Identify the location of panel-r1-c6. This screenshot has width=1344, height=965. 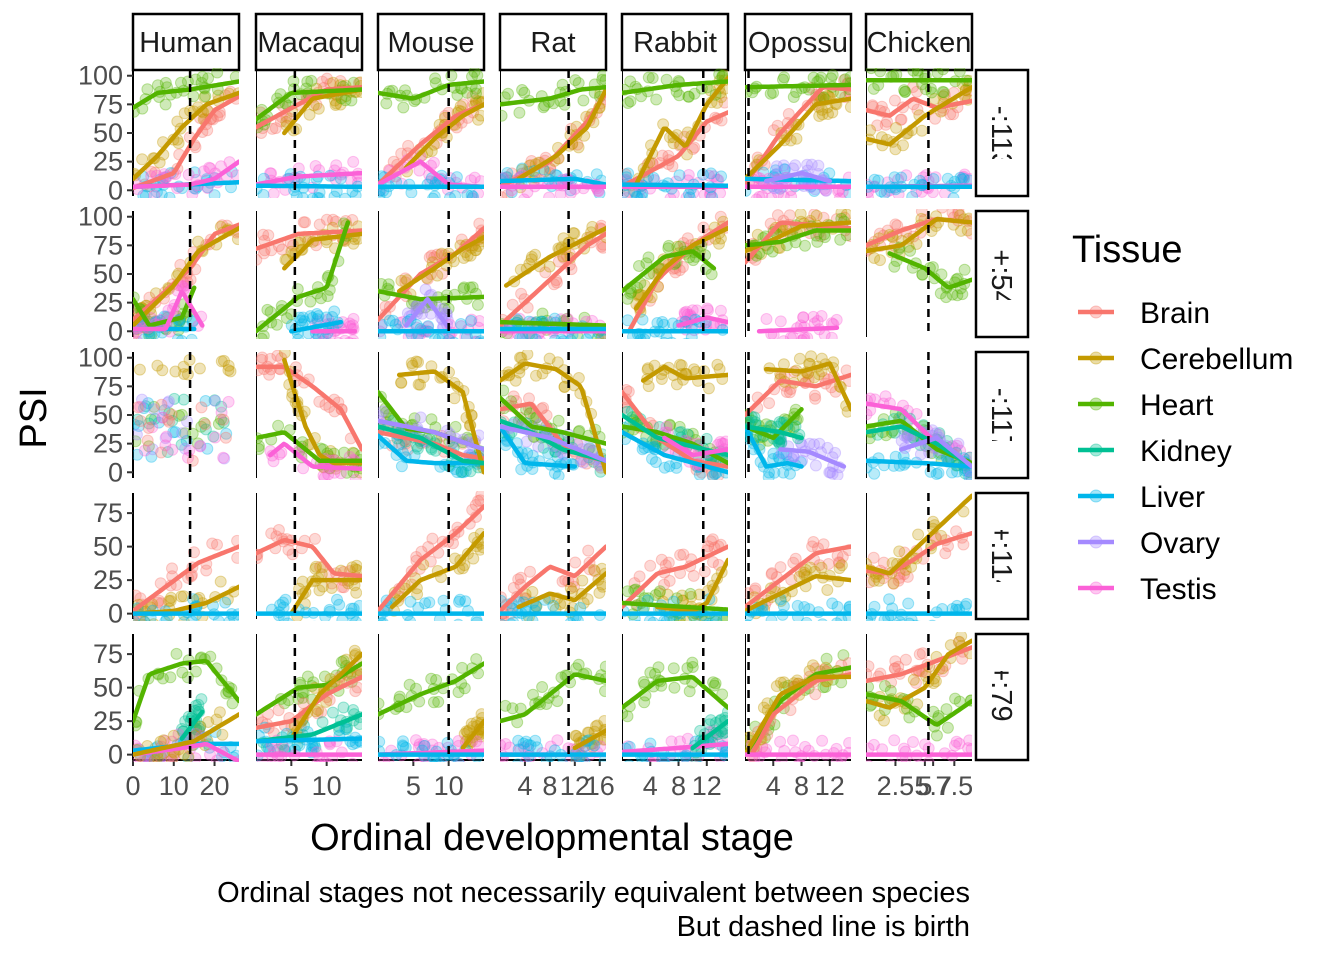
(919, 273).